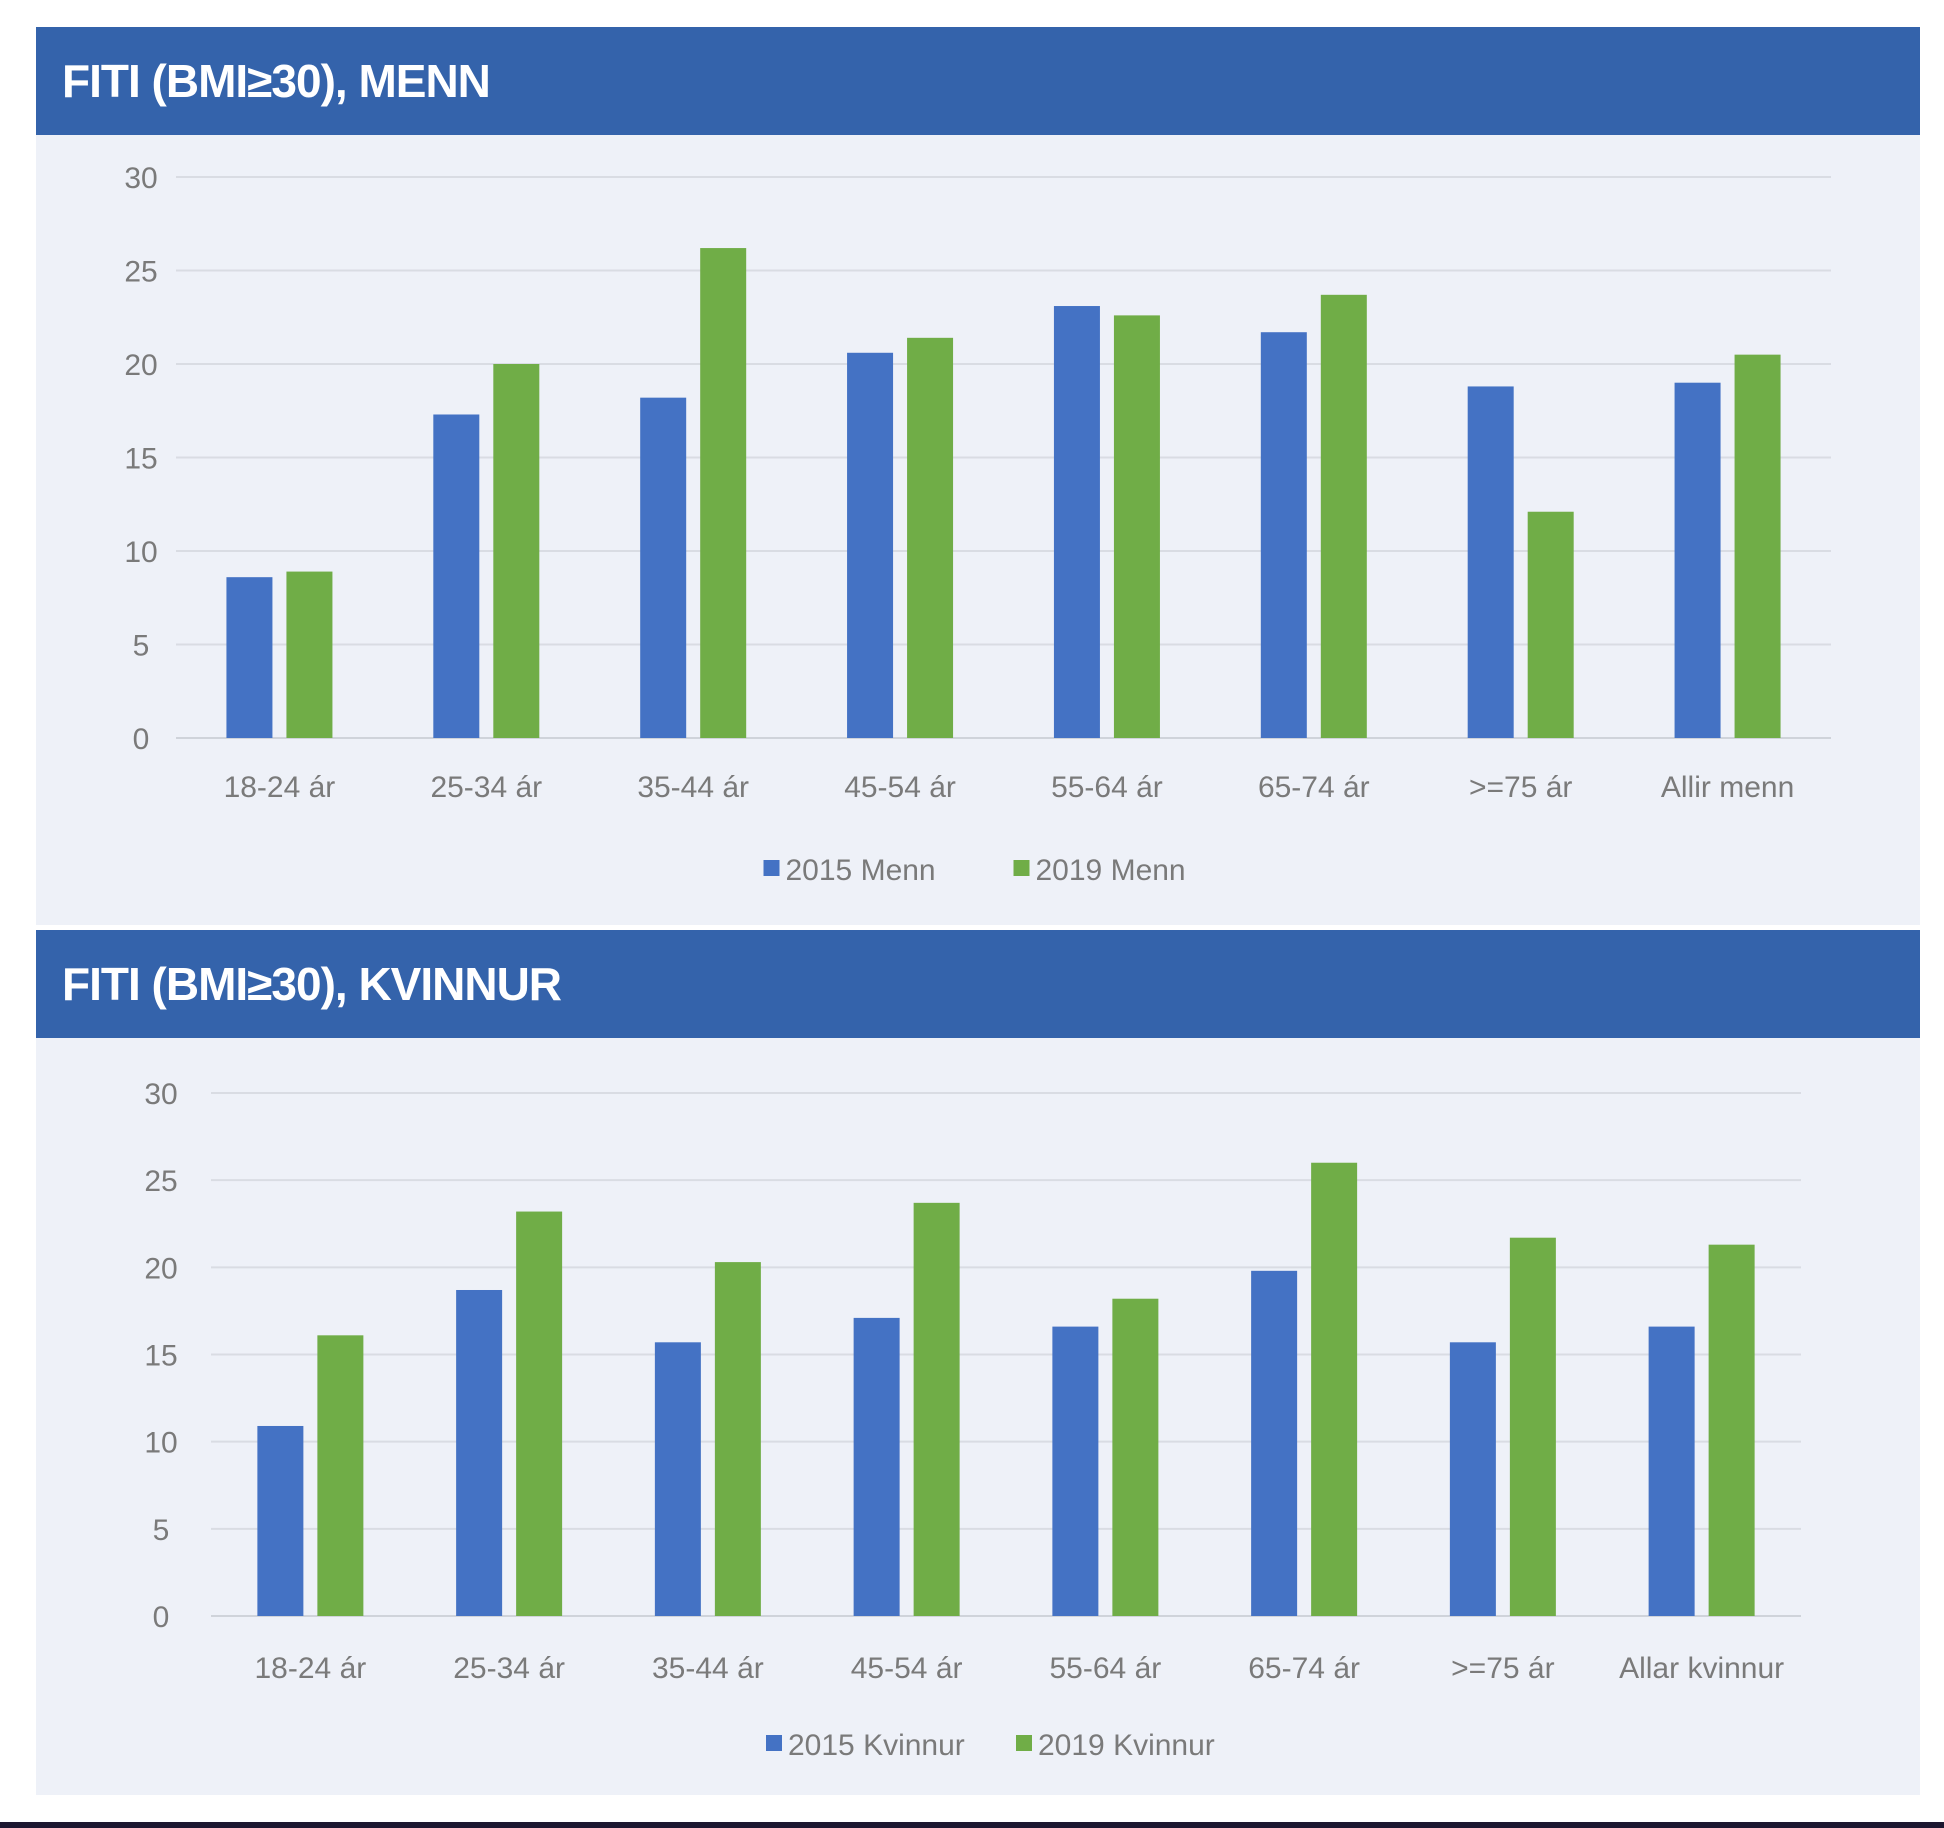 This screenshot has width=1944, height=1828. I want to click on legend-label: 2019 Menn, so click(1111, 870).